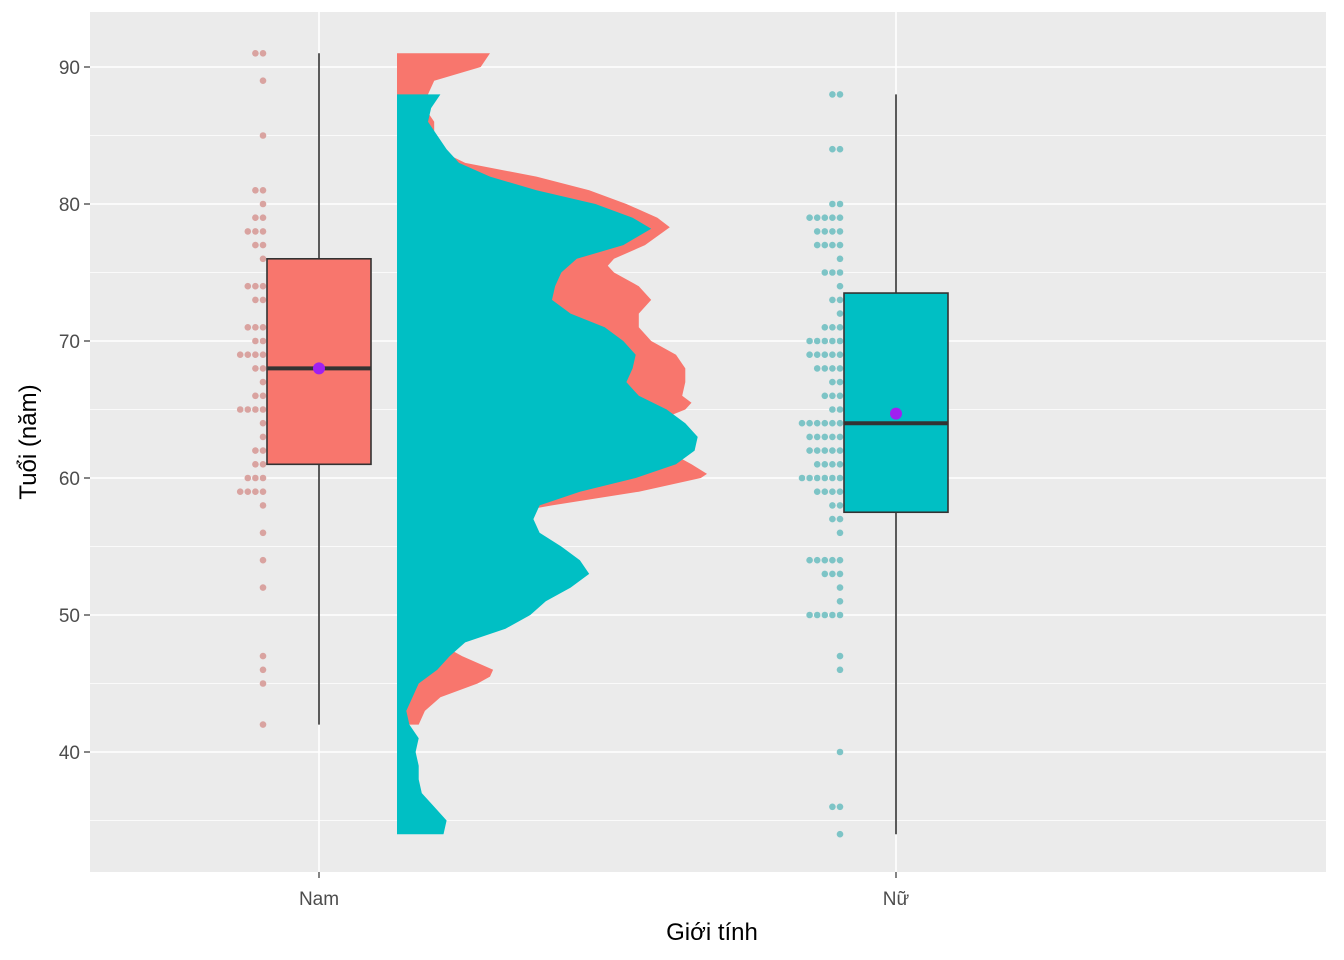  Describe the element at coordinates (69, 616) in the screenshot. I see `y-tick-label: 50` at that location.